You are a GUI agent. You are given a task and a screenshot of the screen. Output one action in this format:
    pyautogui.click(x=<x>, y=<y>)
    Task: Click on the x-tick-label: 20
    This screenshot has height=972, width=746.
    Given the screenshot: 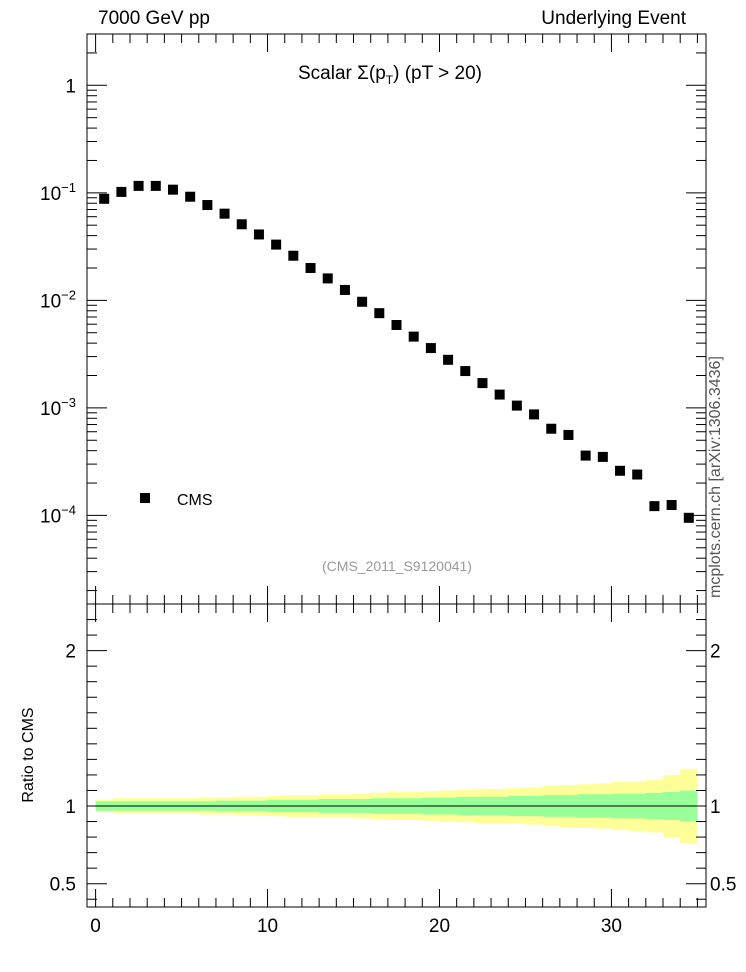 What is the action you would take?
    pyautogui.click(x=439, y=926)
    